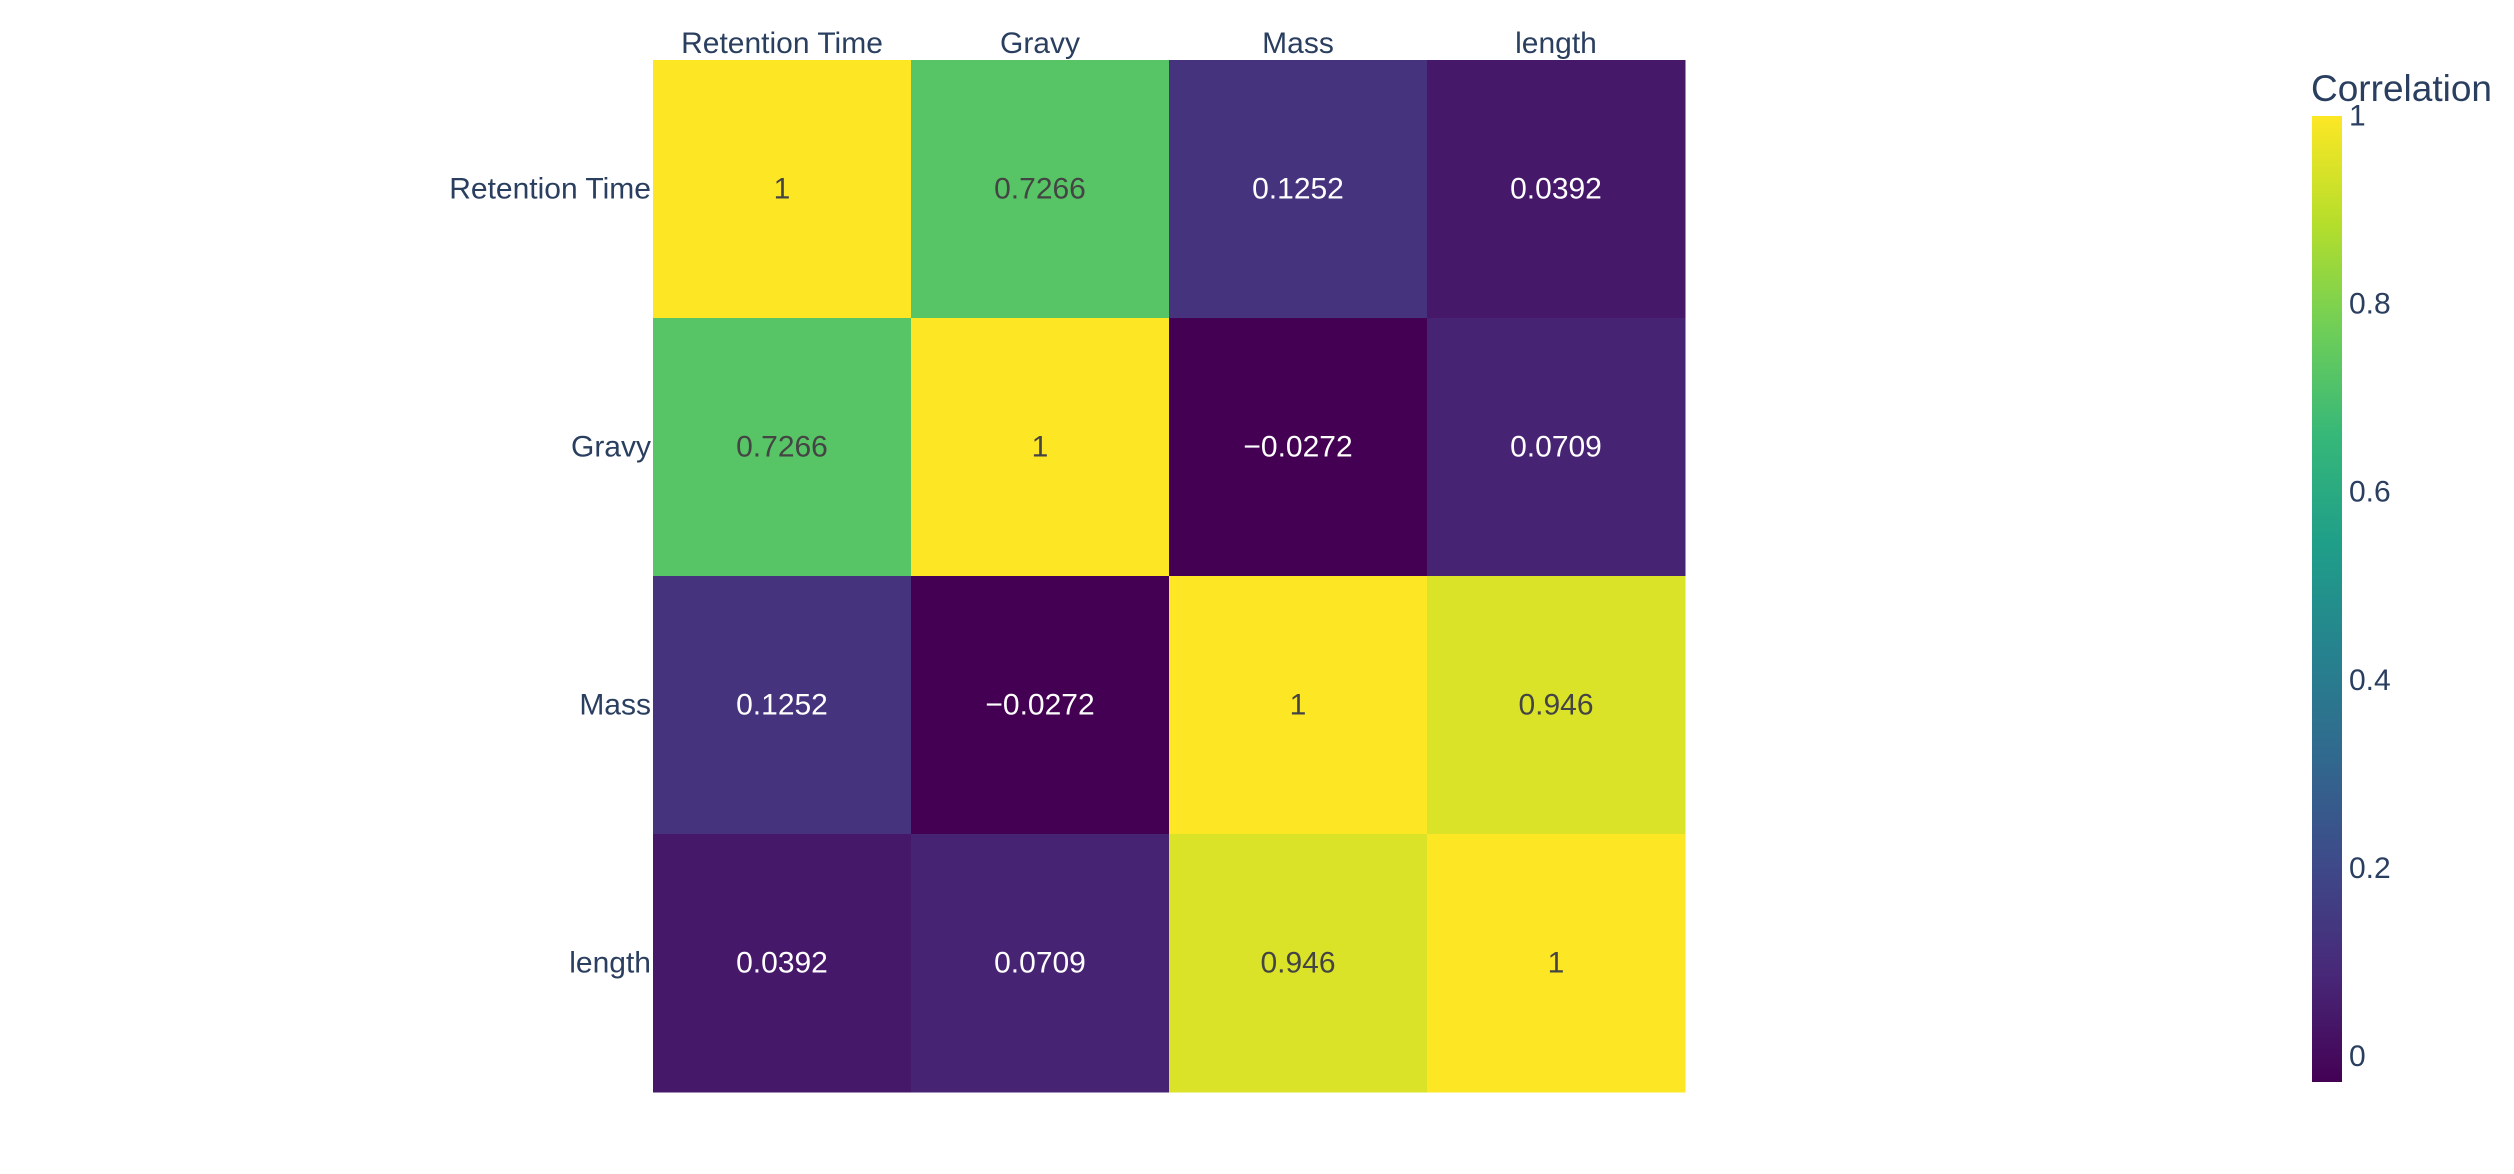 The image size is (2514, 1174). Describe the element at coordinates (1556, 43) in the screenshot. I see `x-tick-label-length: length` at that location.